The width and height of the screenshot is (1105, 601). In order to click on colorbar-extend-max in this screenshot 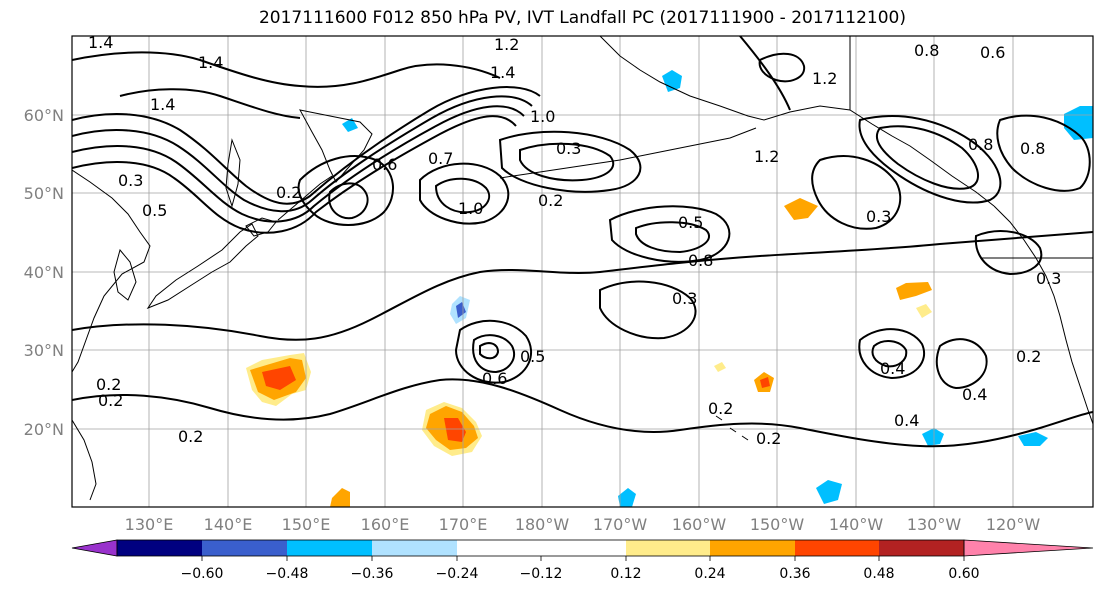, I will do `click(1028, 548)`.